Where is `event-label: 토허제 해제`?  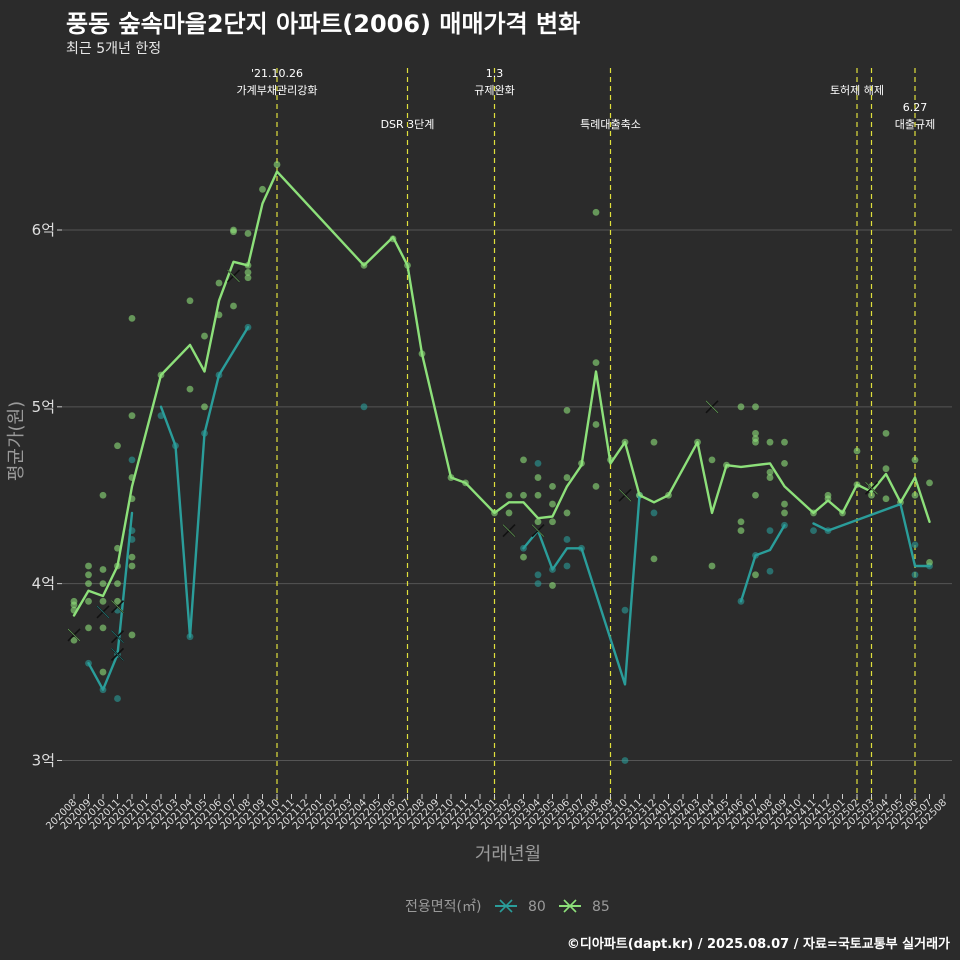 event-label: 토허제 해제 is located at coordinates (857, 90).